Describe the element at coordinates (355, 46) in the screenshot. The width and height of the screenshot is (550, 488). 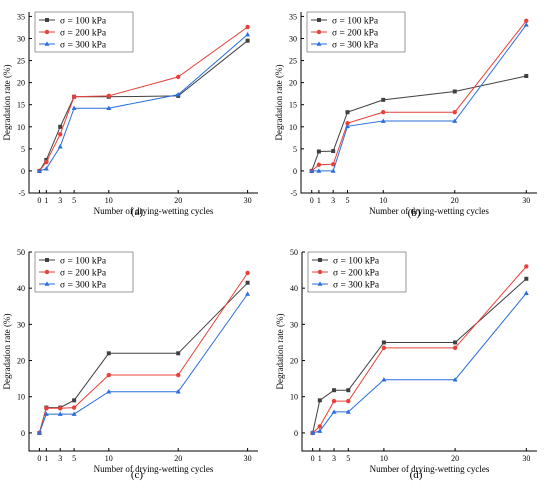
I see `legend-entry: σ = 300 kPa` at that location.